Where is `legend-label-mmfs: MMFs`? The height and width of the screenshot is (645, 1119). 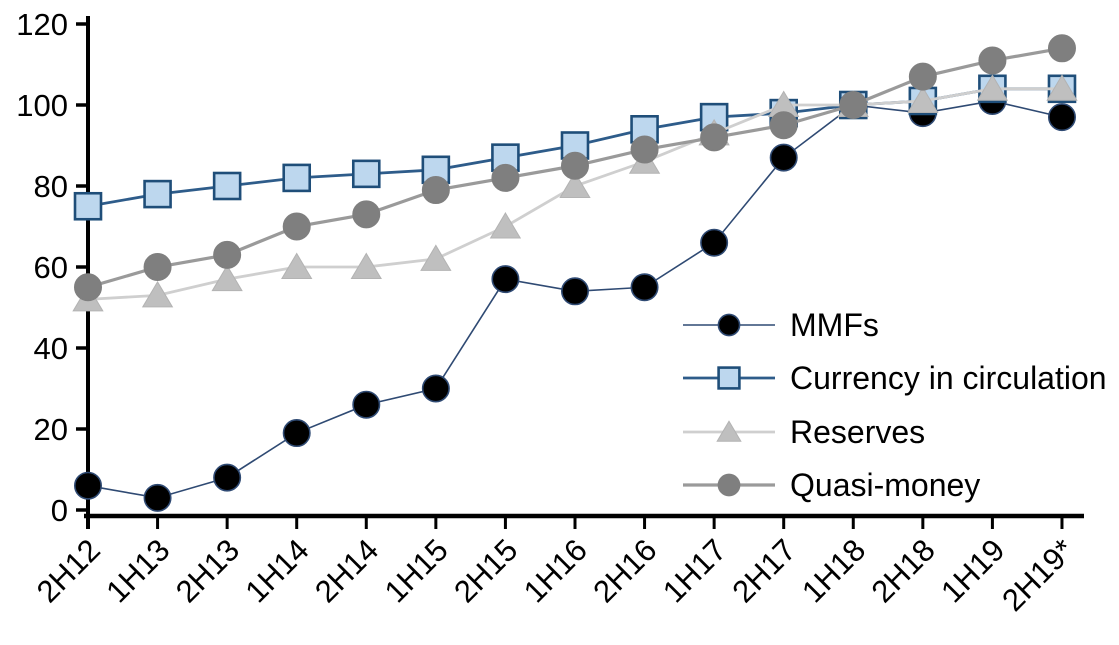
legend-label-mmfs: MMFs is located at coordinates (834, 325).